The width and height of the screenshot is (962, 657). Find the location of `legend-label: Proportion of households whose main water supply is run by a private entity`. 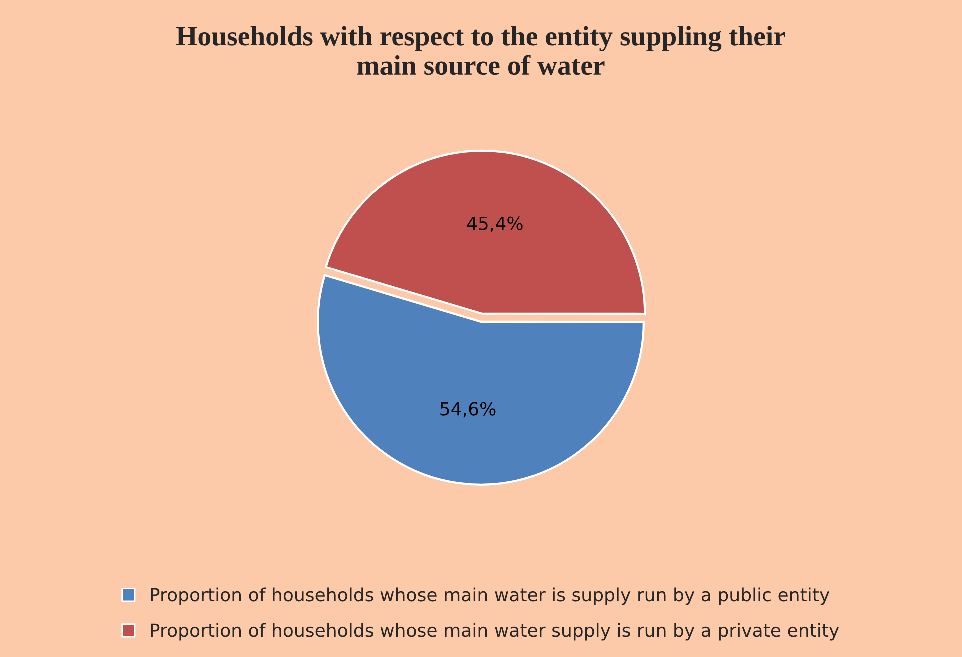

legend-label: Proportion of households whose main water supply is run by a private entity is located at coordinates (495, 632).